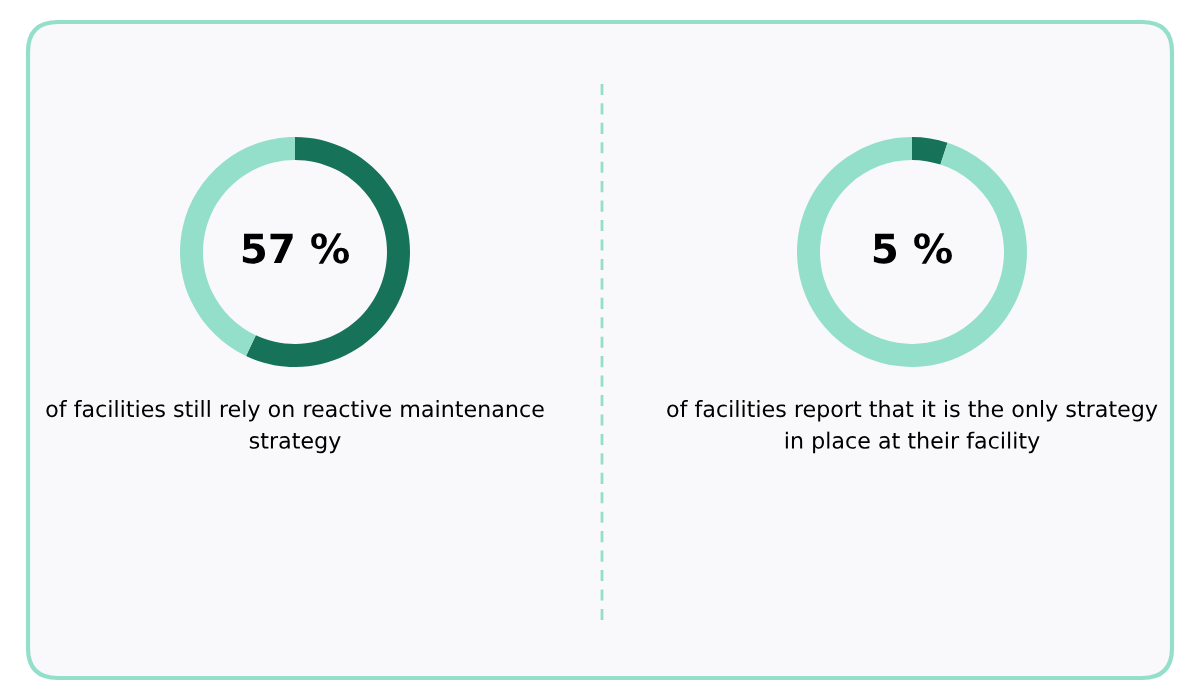  I want to click on text: of facilities still rely on reactive maintenance strategy, so click(295, 427).